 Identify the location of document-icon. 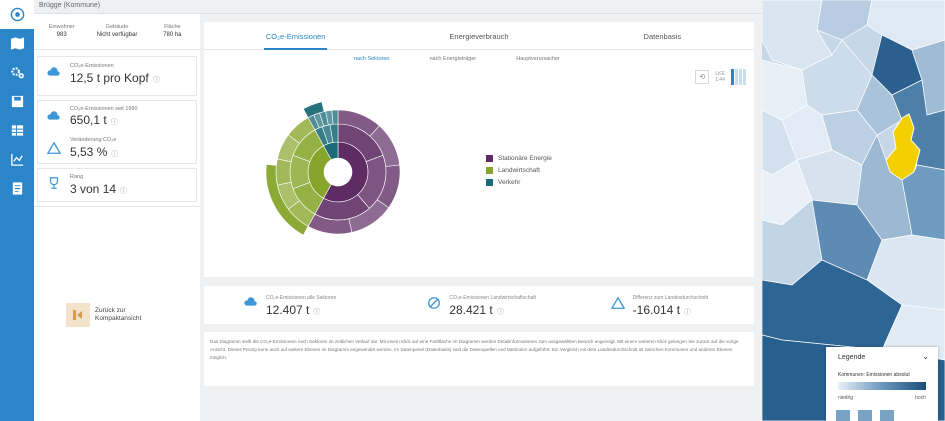
(17, 188).